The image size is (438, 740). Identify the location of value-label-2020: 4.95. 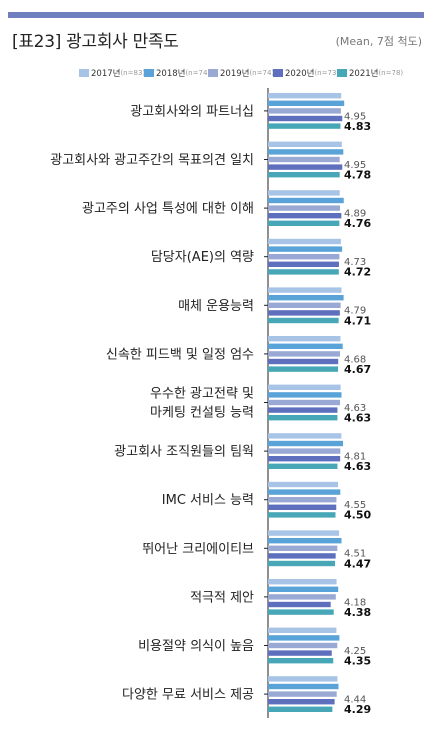
(355, 165).